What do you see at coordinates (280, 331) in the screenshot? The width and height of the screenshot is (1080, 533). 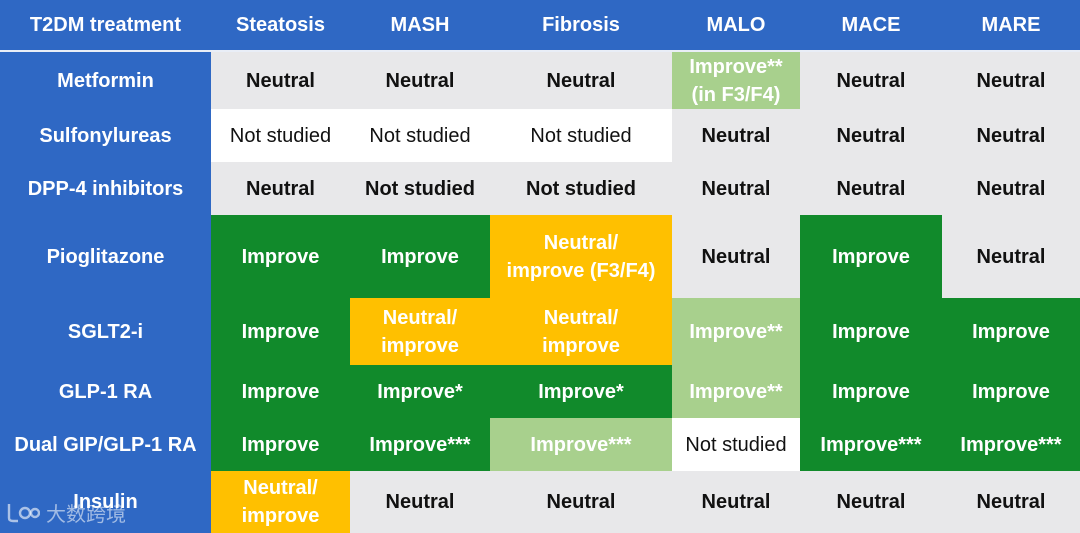 I see `sglt2i-steatosis: Improve` at bounding box center [280, 331].